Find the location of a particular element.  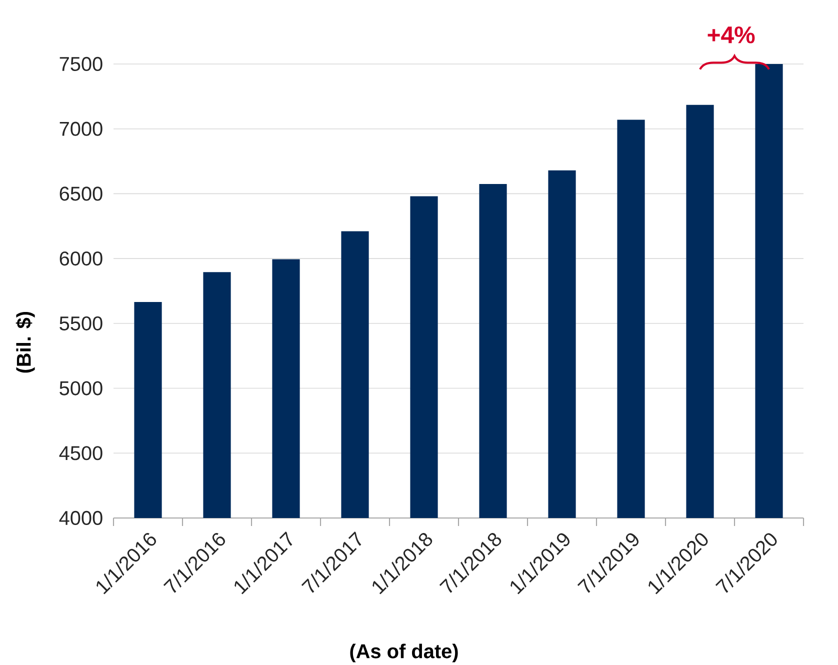

y-tick-label: 4000 is located at coordinates (80, 518).